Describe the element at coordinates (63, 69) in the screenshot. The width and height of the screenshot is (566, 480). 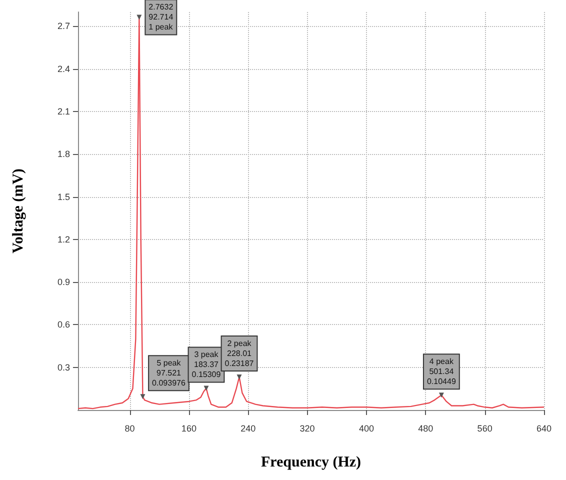
I see `y-tick-label: 2.4` at that location.